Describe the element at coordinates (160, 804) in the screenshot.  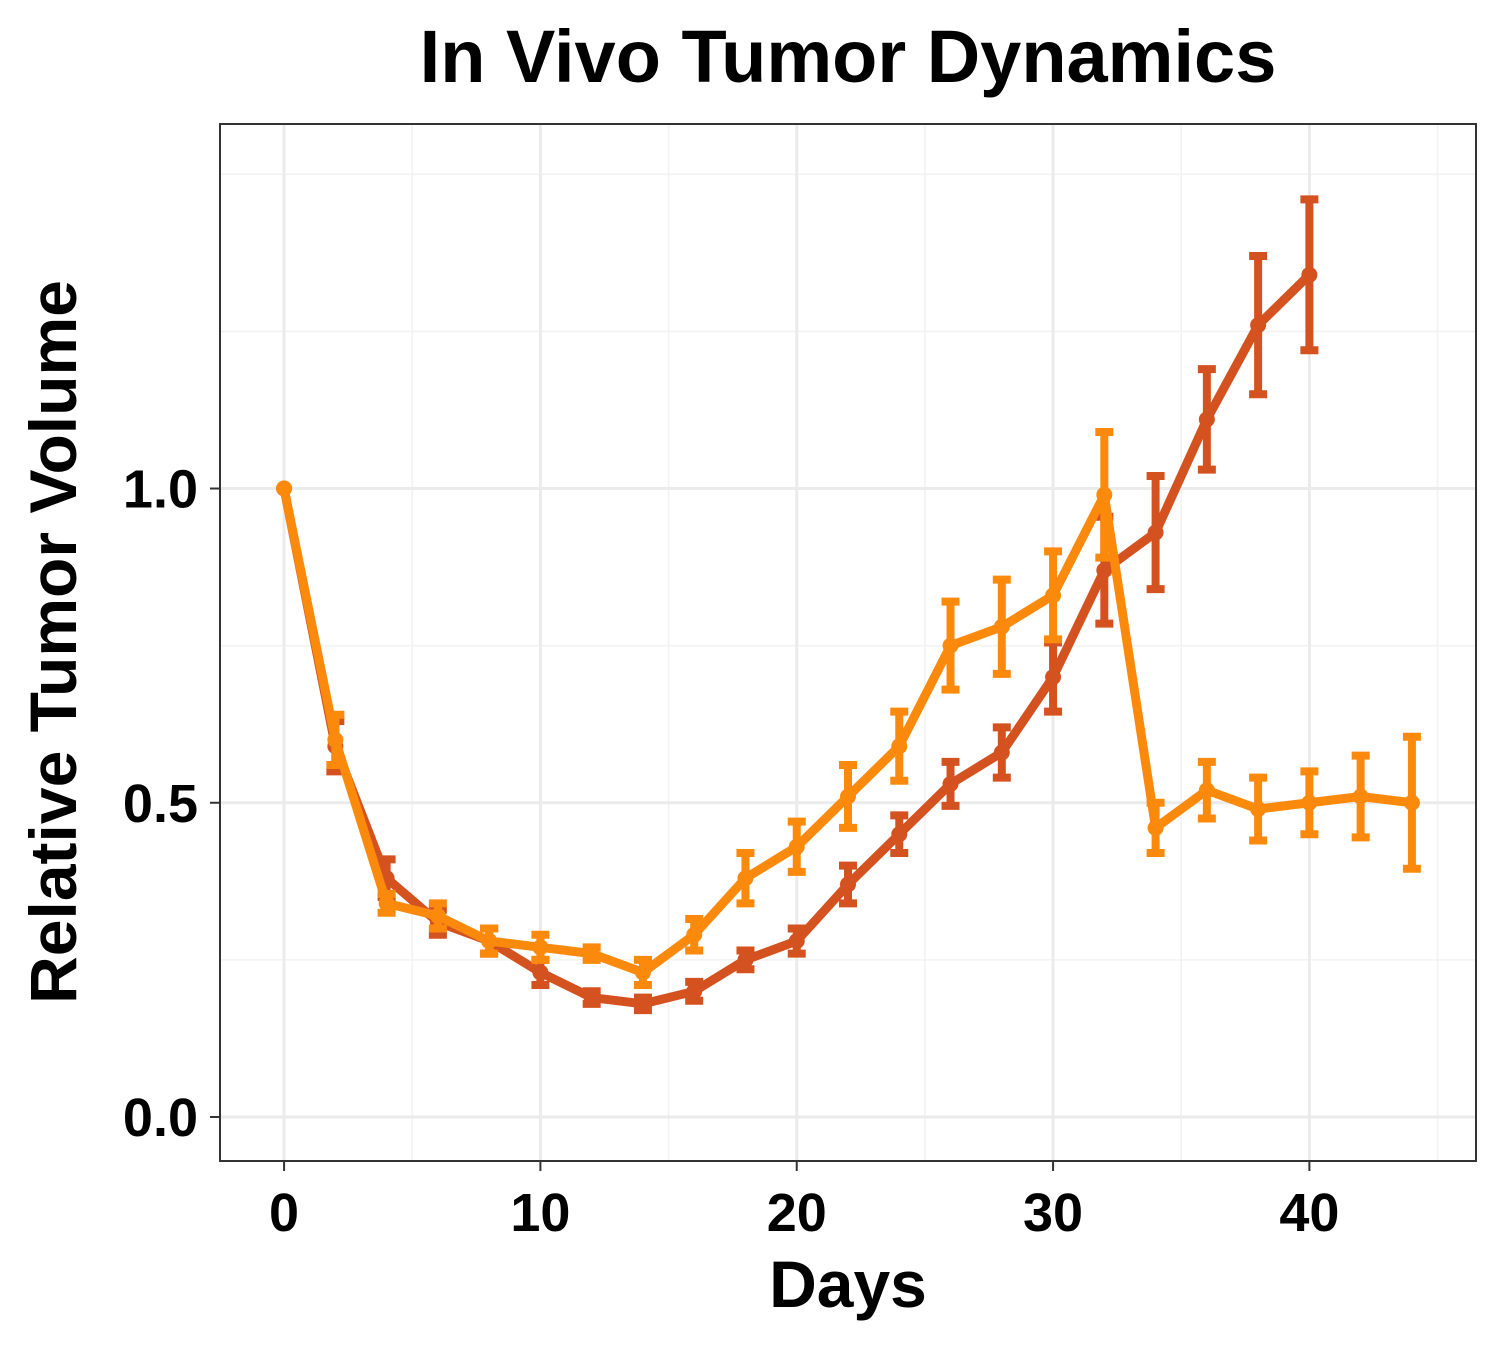
I see `y-tick-label: 0.5` at that location.